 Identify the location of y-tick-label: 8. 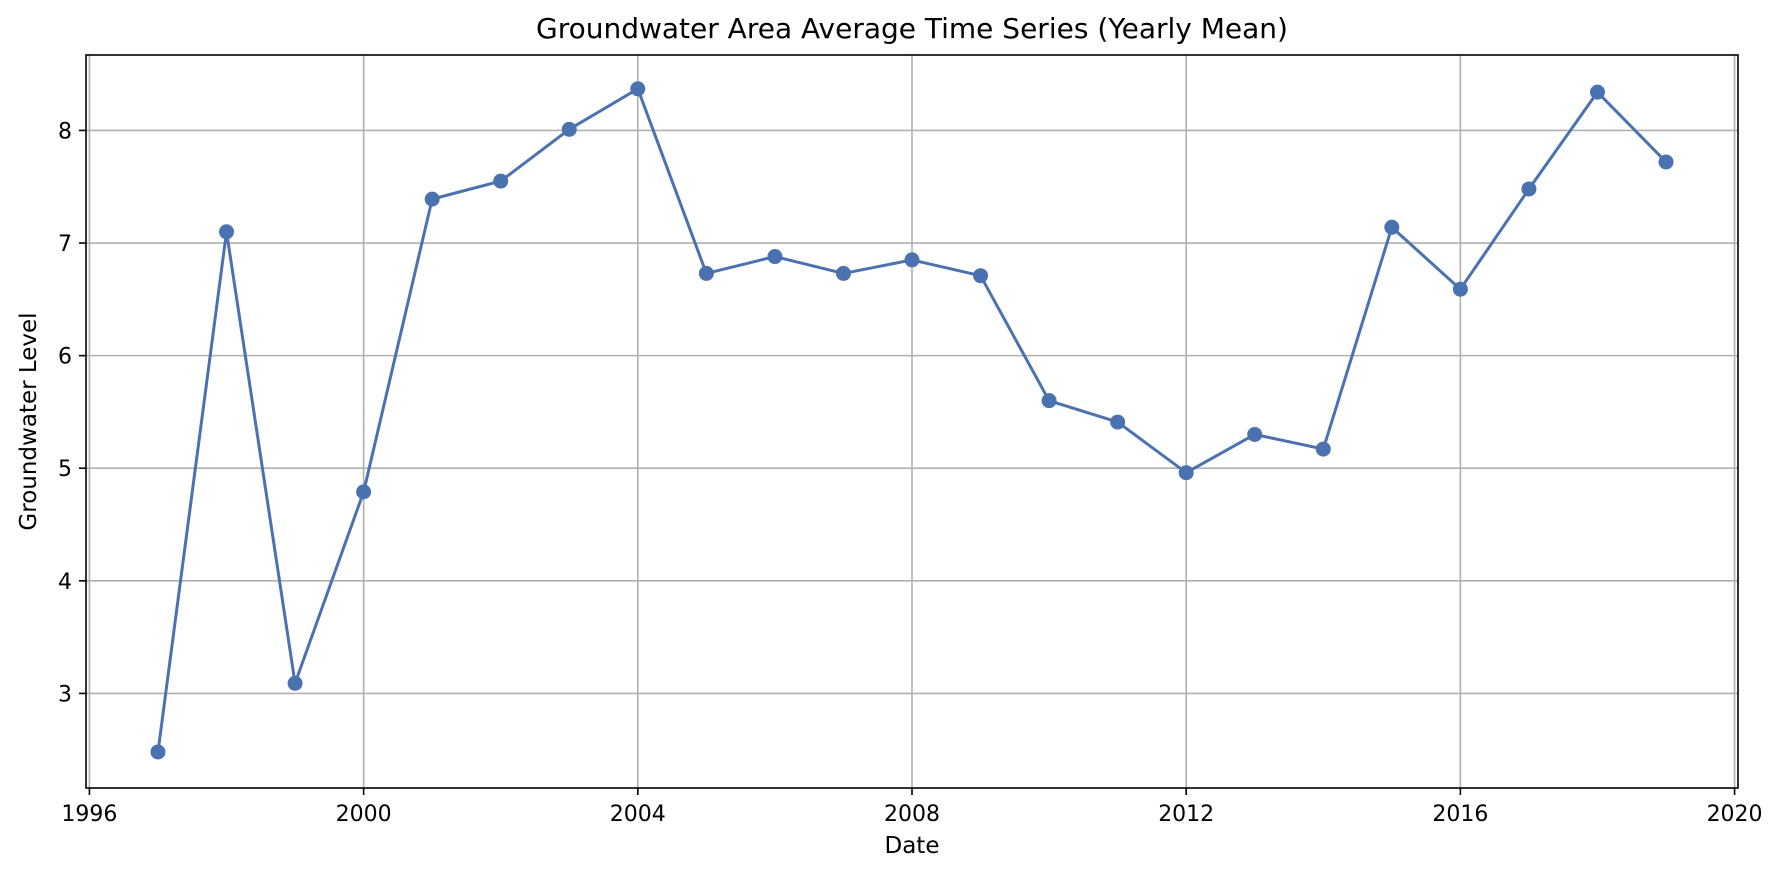
(65, 131).